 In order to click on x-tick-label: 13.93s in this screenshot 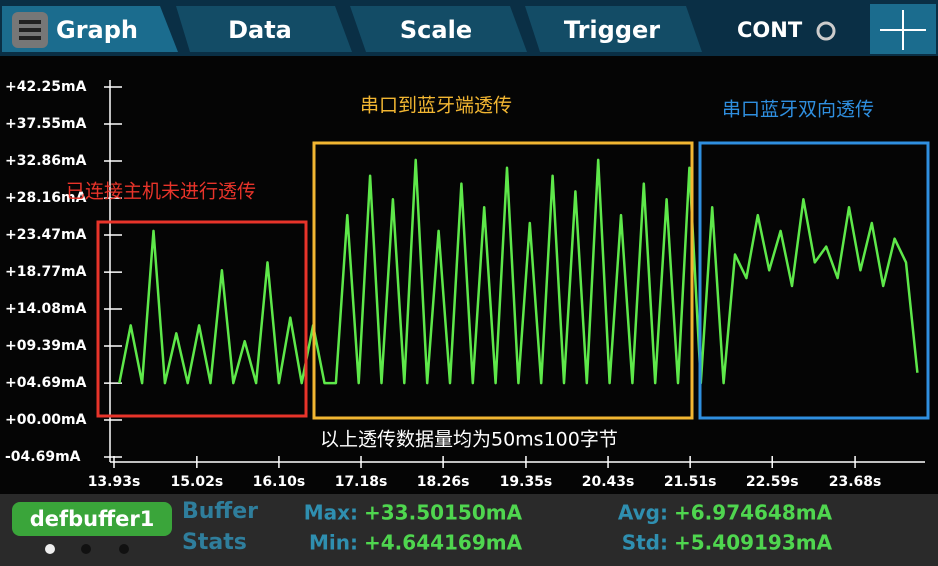, I will do `click(114, 482)`.